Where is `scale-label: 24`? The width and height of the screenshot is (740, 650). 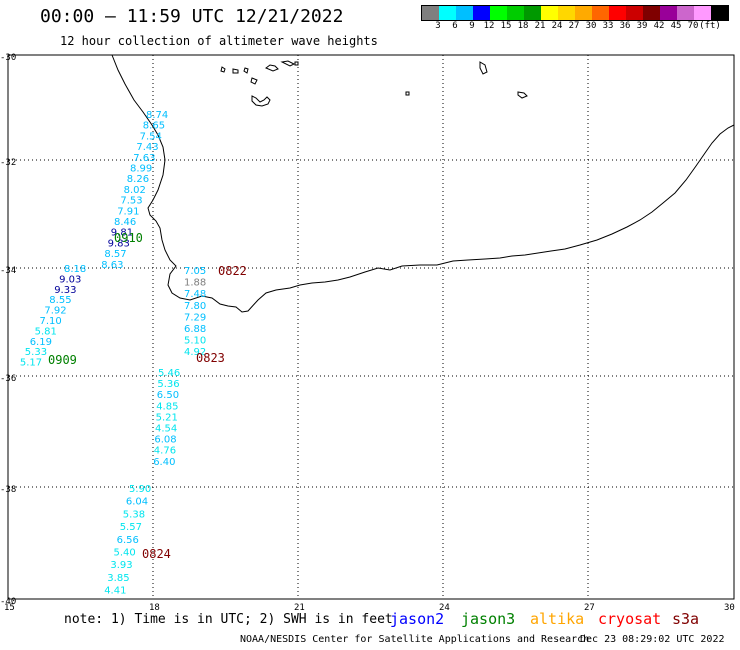 scale-label: 24 is located at coordinates (557, 26).